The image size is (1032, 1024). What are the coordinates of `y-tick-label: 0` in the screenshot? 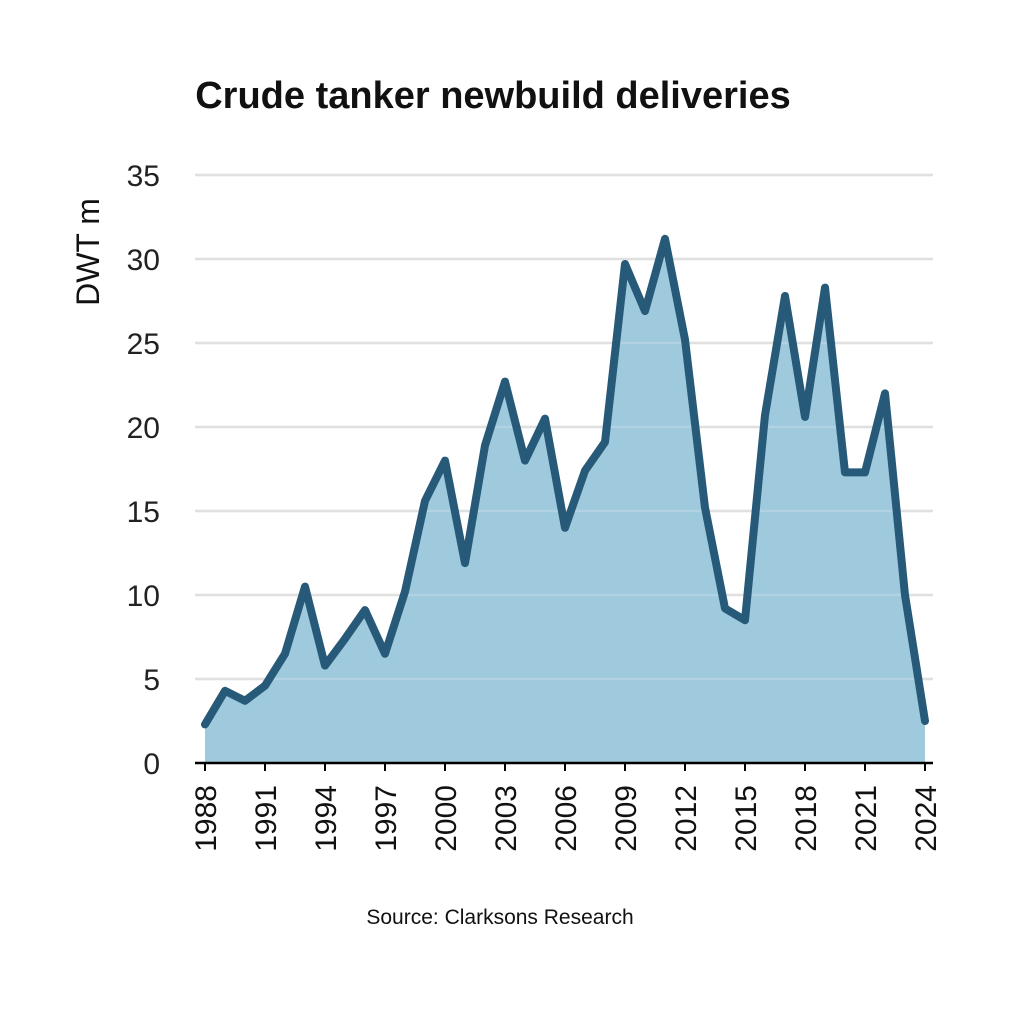 It's located at (151, 764).